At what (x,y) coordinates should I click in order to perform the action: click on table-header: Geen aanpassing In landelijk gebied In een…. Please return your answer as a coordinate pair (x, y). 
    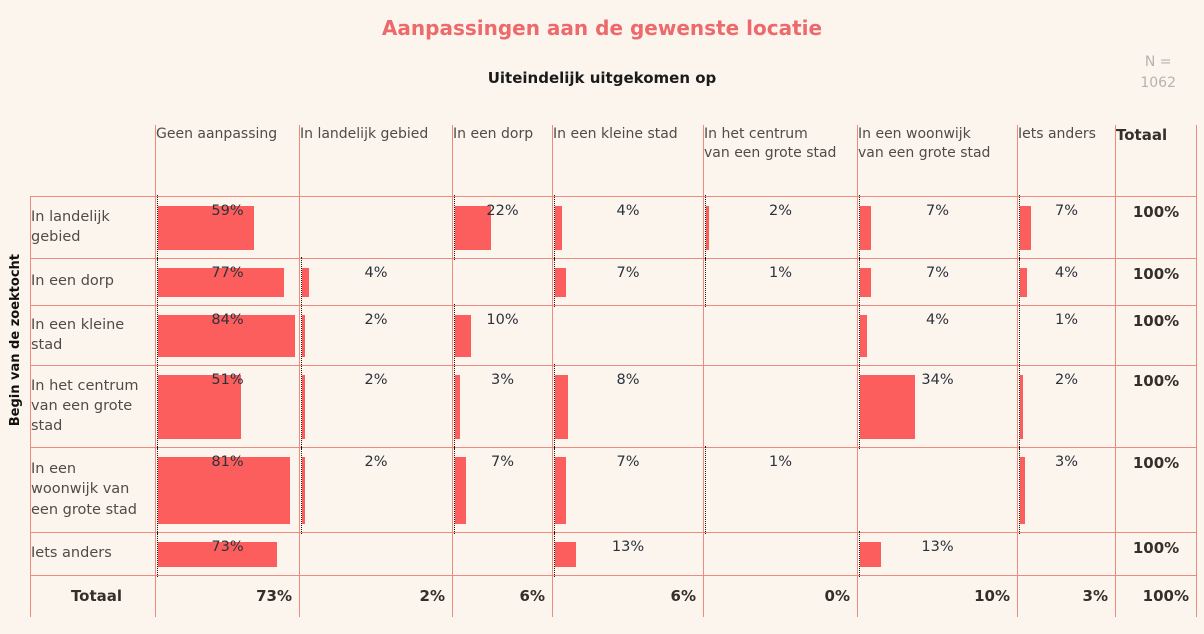
    Looking at the image, I should click on (613, 161).